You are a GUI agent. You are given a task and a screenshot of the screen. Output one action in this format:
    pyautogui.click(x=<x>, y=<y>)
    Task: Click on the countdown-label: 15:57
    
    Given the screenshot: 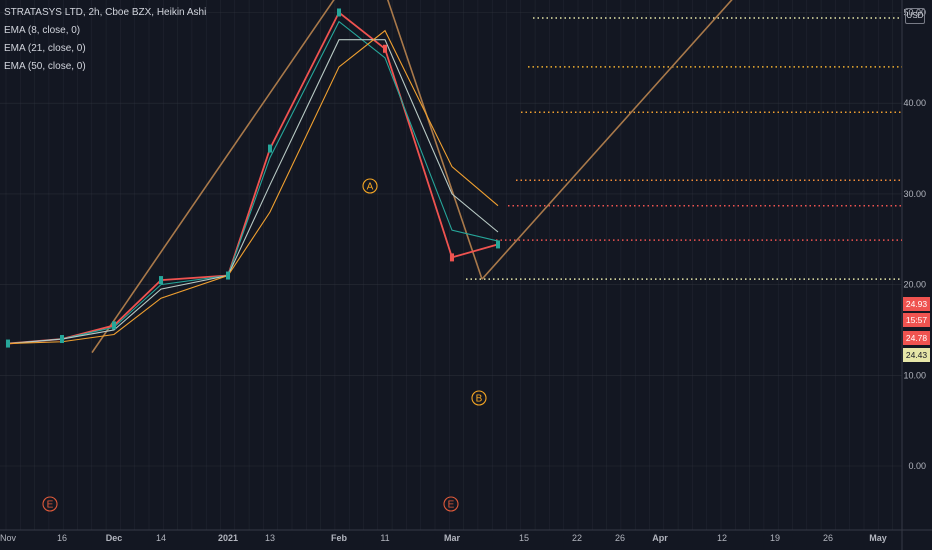 What is the action you would take?
    pyautogui.click(x=917, y=320)
    